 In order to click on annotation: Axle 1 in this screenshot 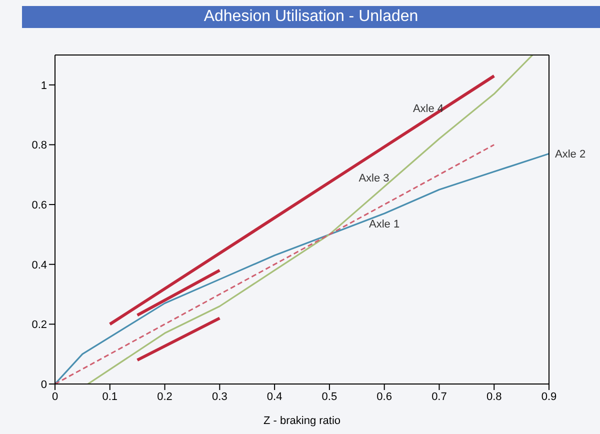, I will do `click(384, 224)`.